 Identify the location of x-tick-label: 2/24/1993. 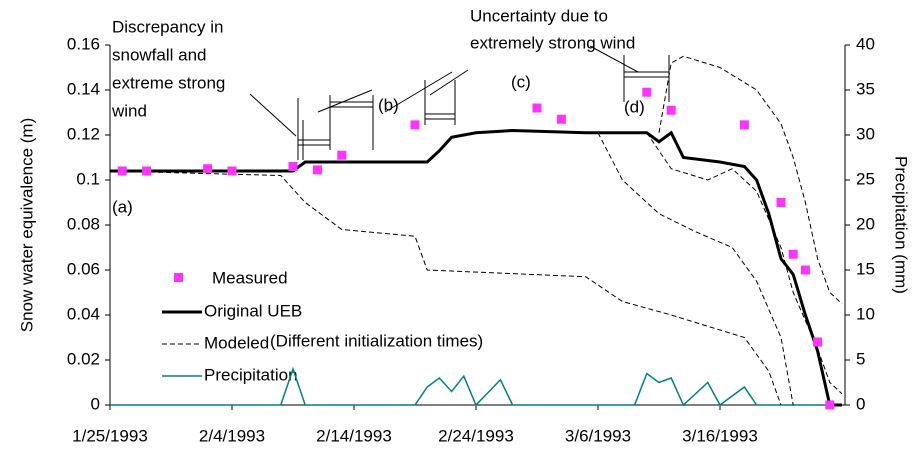
(476, 435).